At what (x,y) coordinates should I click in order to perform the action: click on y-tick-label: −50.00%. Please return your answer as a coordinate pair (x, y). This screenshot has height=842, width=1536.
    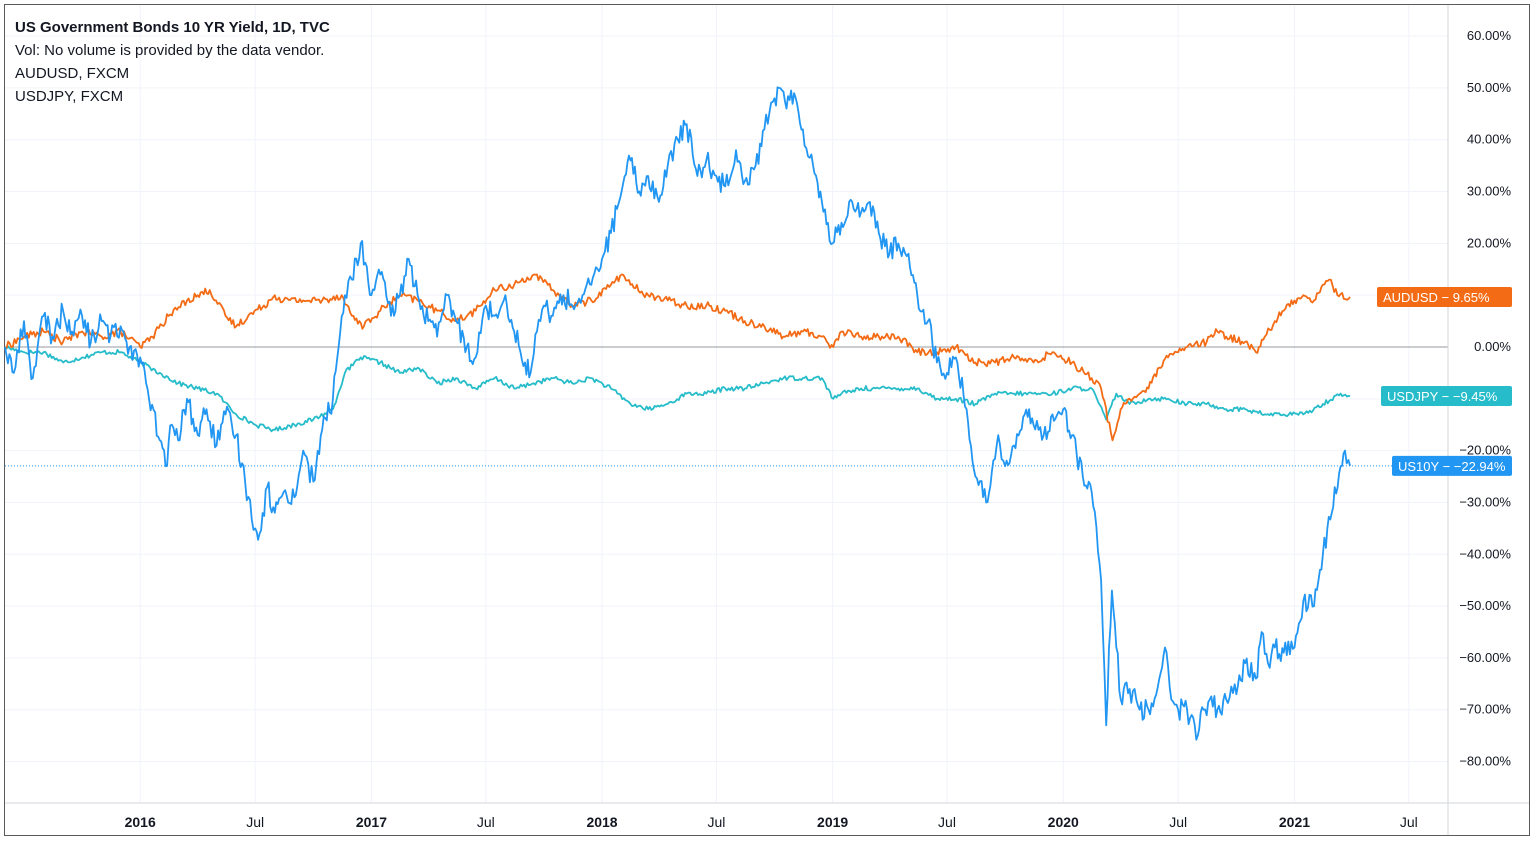
    Looking at the image, I should click on (1485, 605).